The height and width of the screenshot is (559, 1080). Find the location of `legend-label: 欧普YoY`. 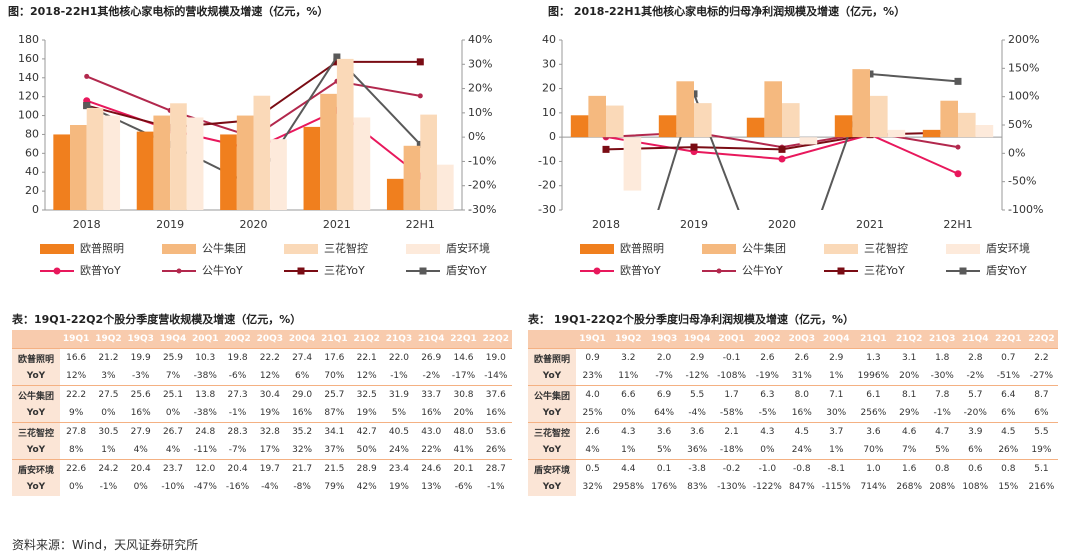

legend-label: 欧普YoY is located at coordinates (100, 270).